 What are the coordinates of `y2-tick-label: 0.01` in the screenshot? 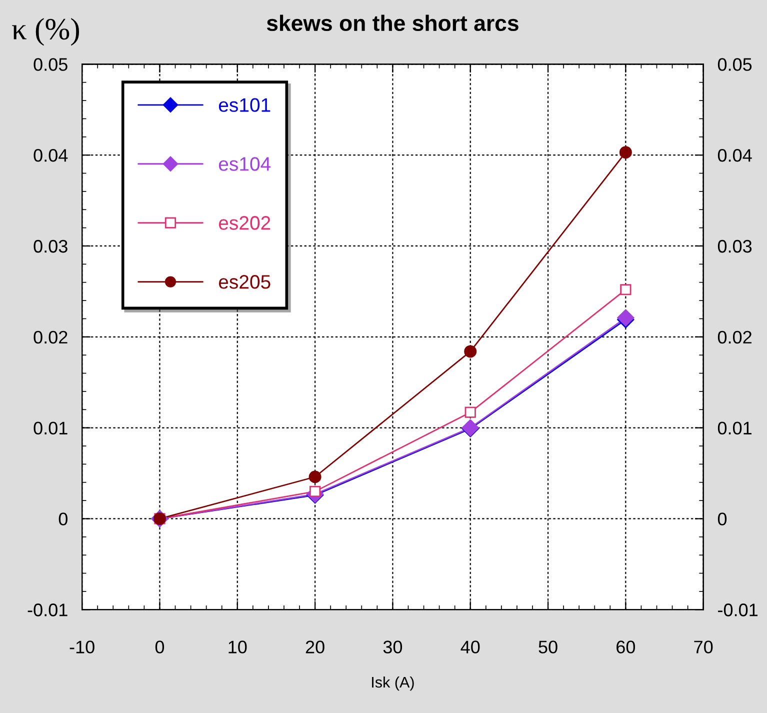 It's located at (735, 428).